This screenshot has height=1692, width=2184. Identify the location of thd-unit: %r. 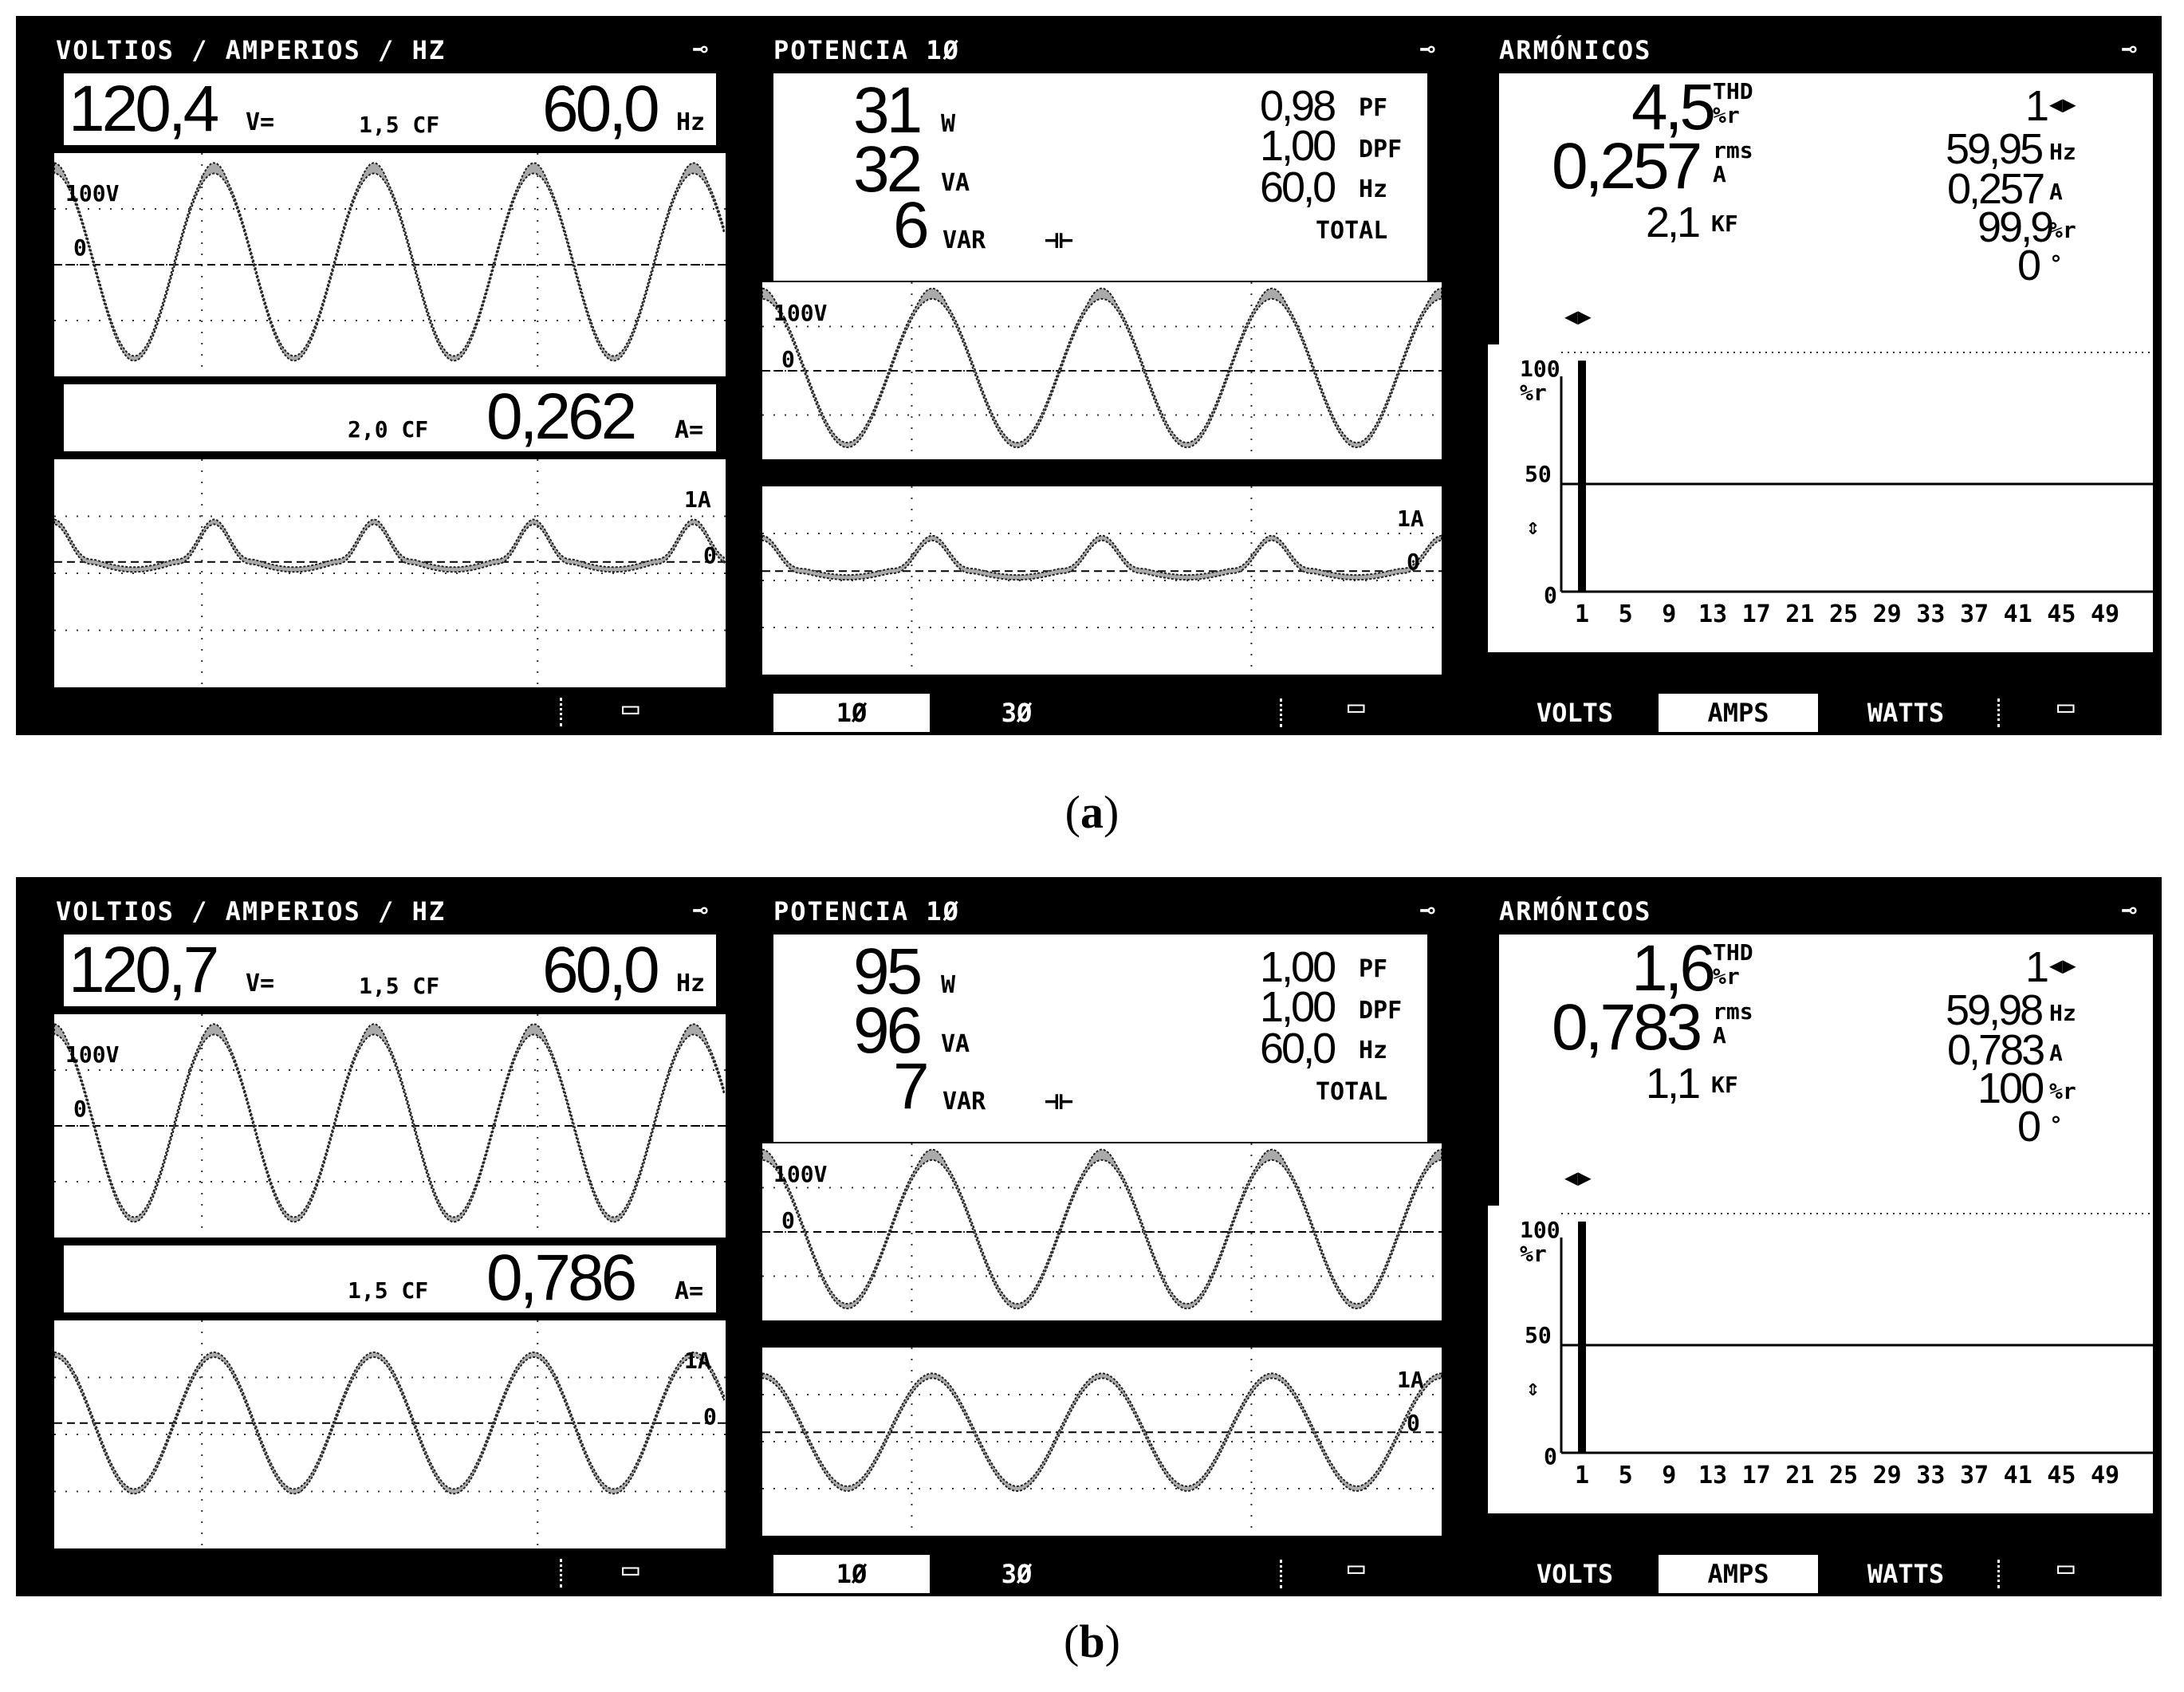
(1726, 115).